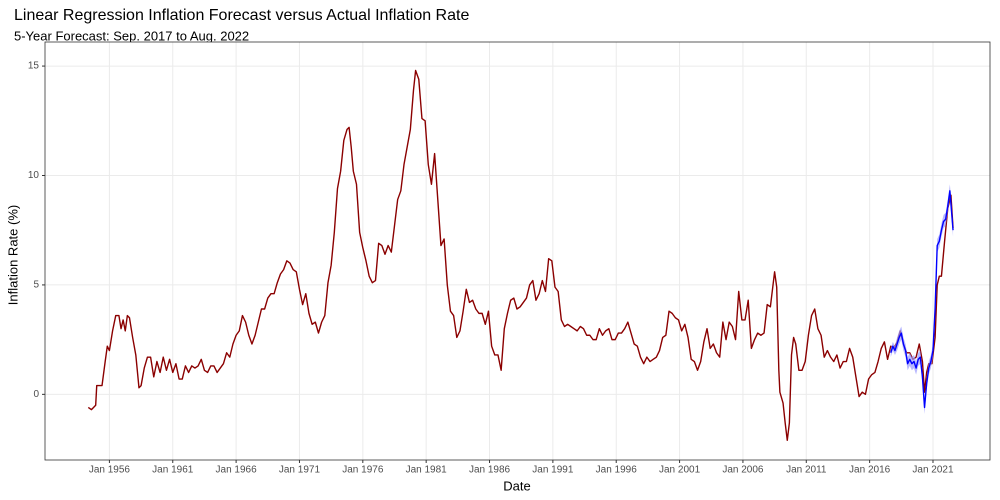 The width and height of the screenshot is (1000, 500). I want to click on x-tick-label: Jan 2021, so click(933, 470).